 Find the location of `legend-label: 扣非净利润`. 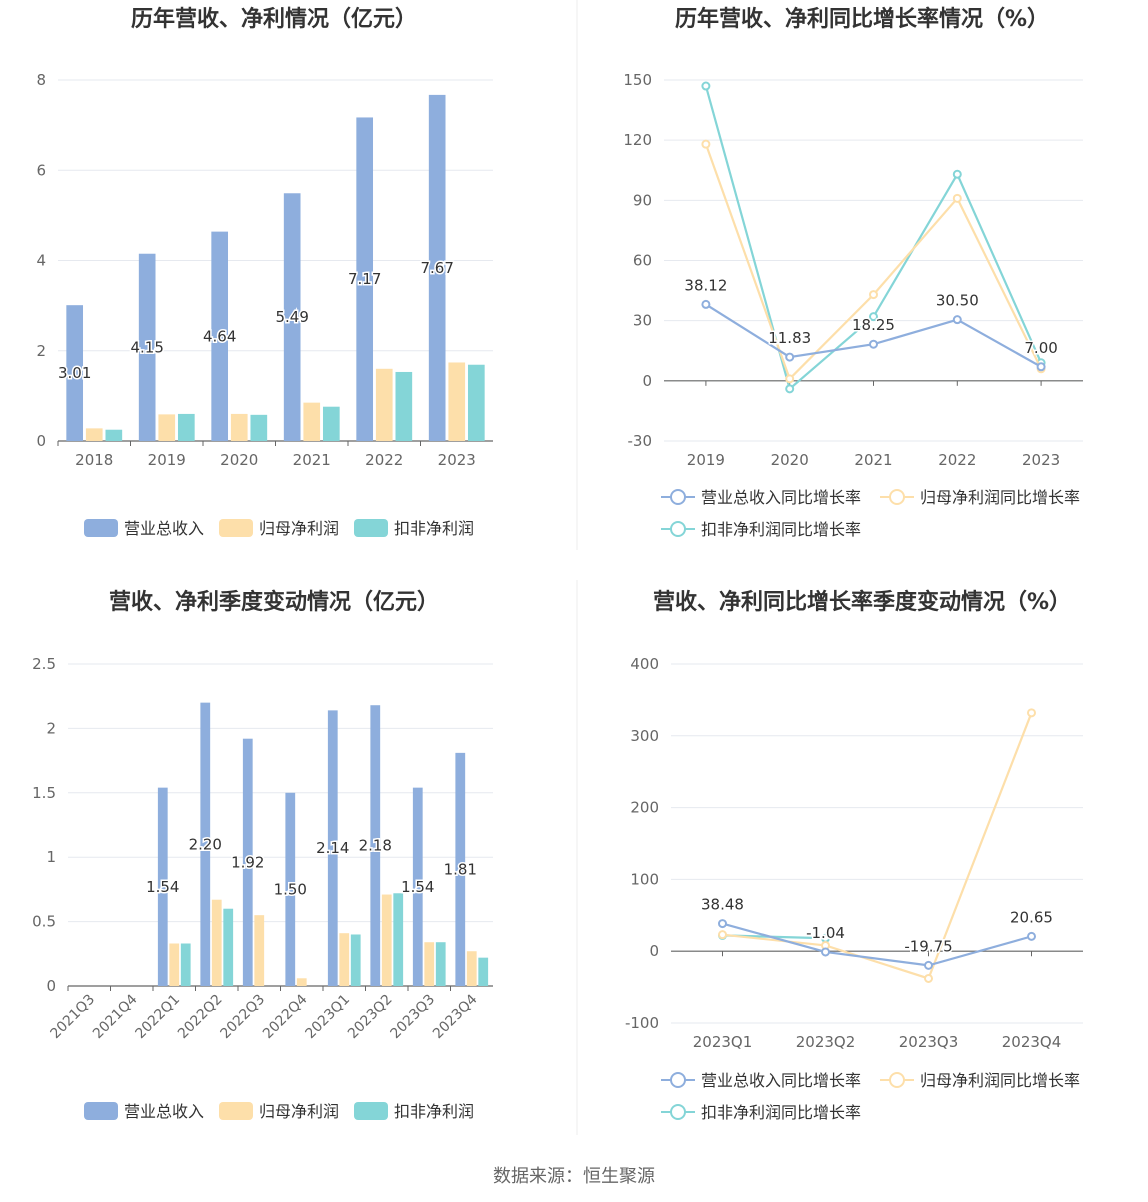

legend-label: 扣非净利润 is located at coordinates (434, 528).